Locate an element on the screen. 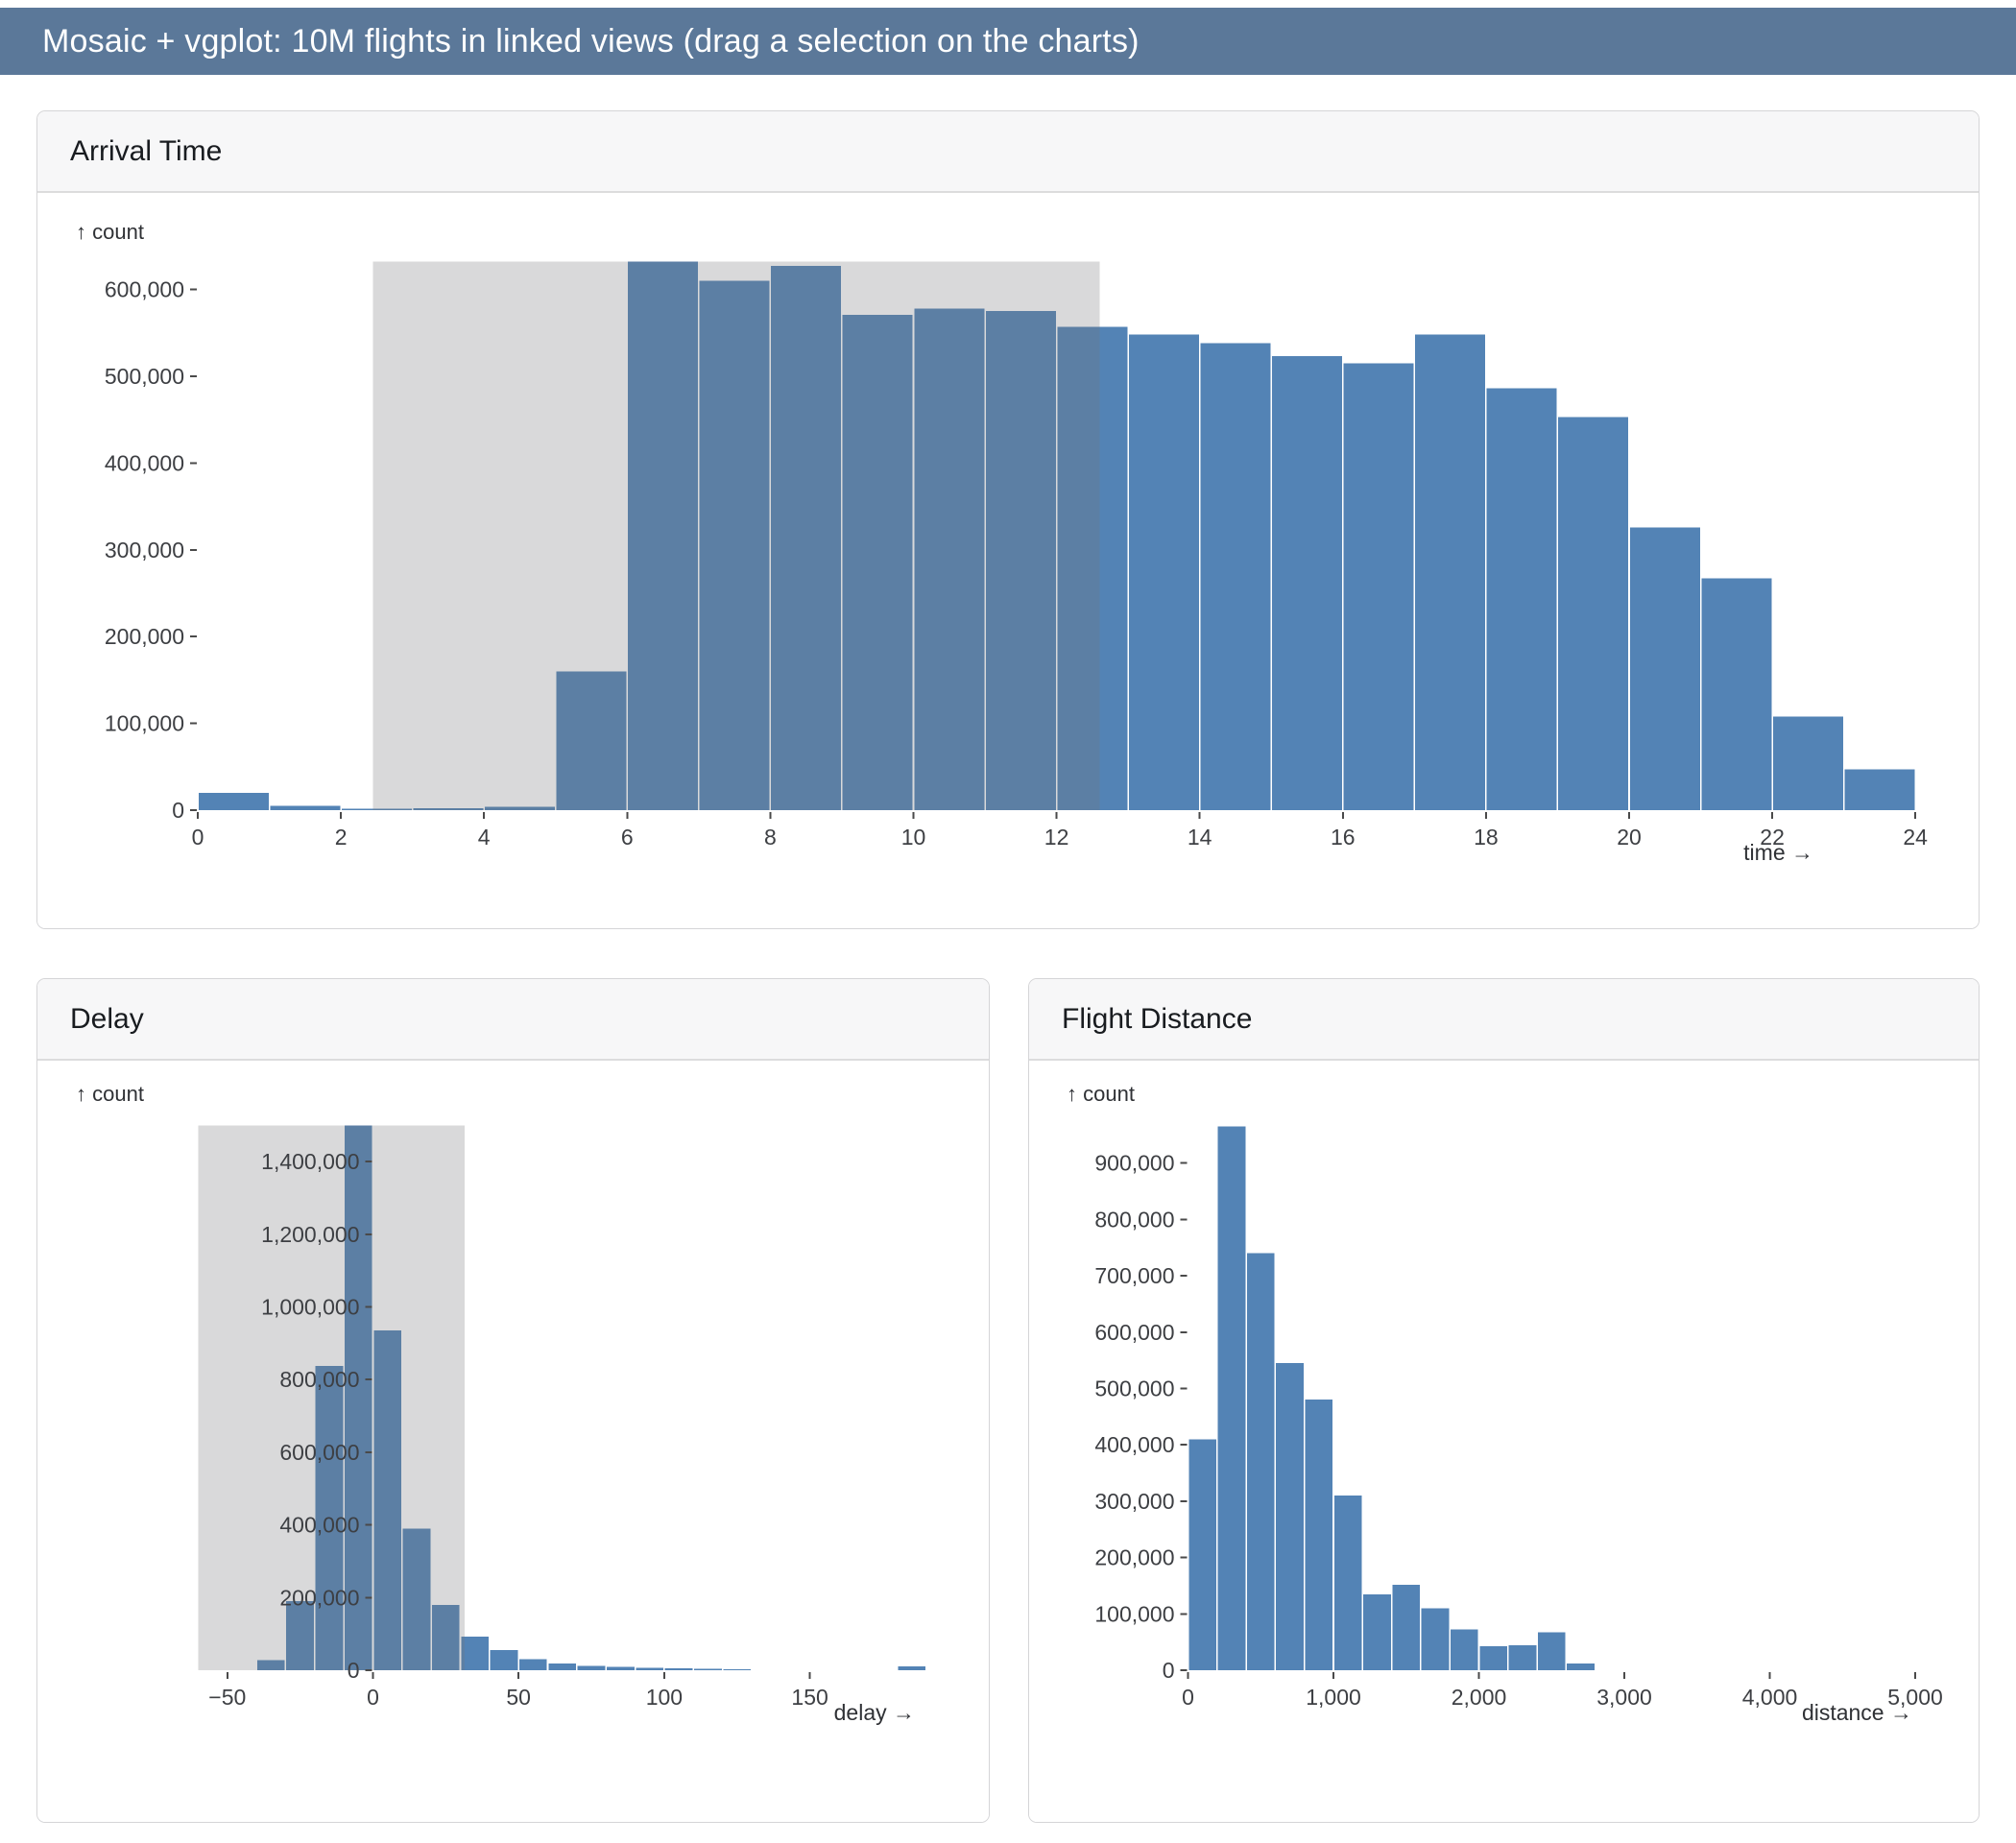  y-tick-label: 1,400,000 is located at coordinates (310, 1161).